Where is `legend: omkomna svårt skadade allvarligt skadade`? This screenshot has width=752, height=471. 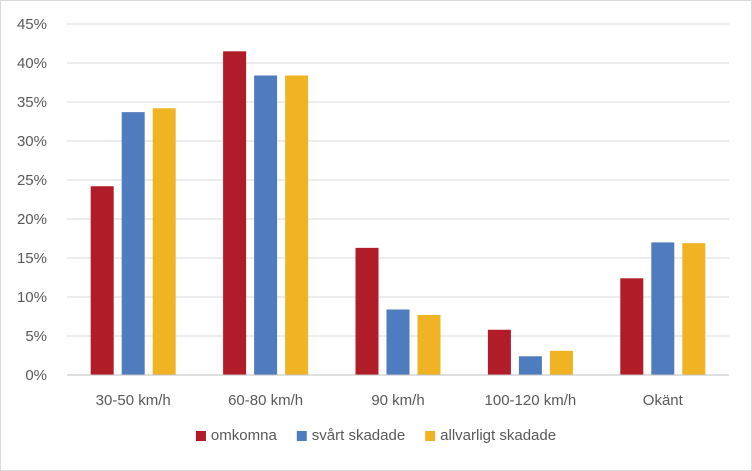 legend: omkomna svårt skadade allvarligt skadade is located at coordinates (375, 435).